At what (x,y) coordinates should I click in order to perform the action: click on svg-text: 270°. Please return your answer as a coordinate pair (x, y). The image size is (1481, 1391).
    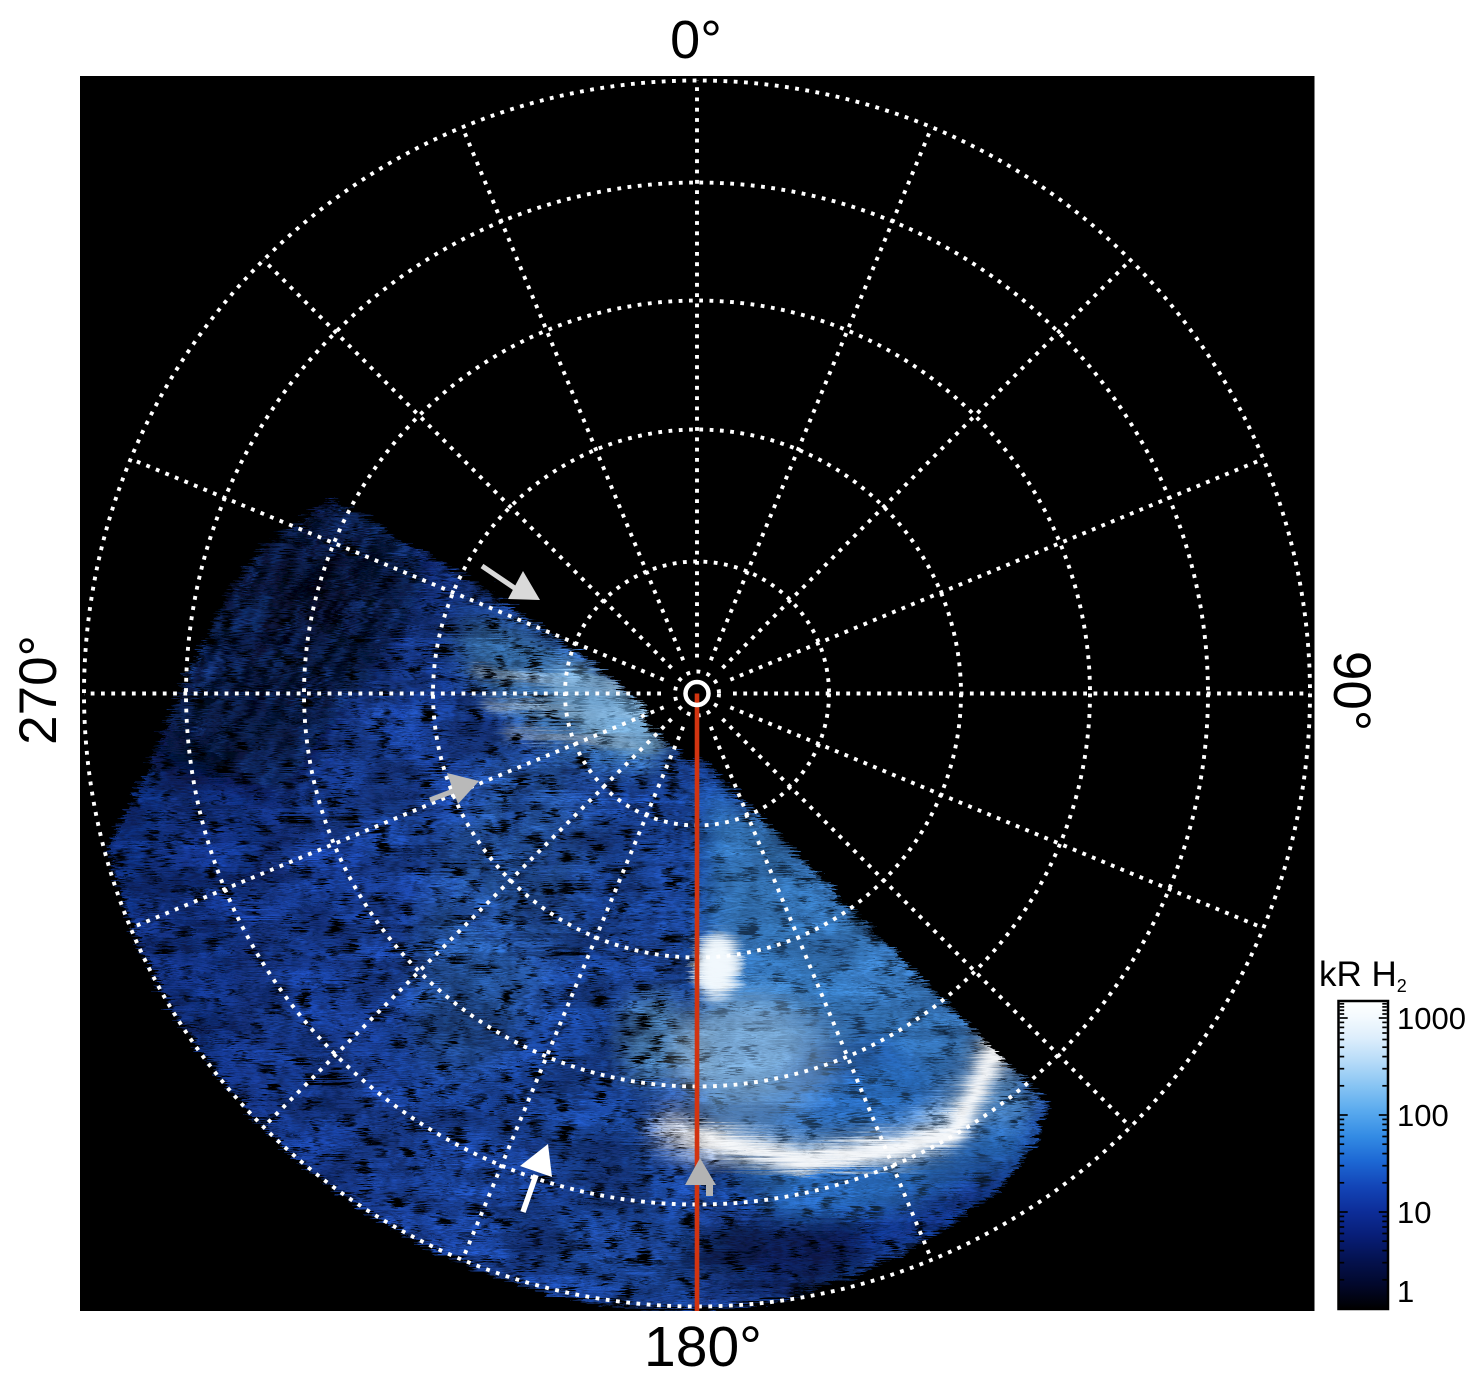
    Looking at the image, I should click on (38, 690).